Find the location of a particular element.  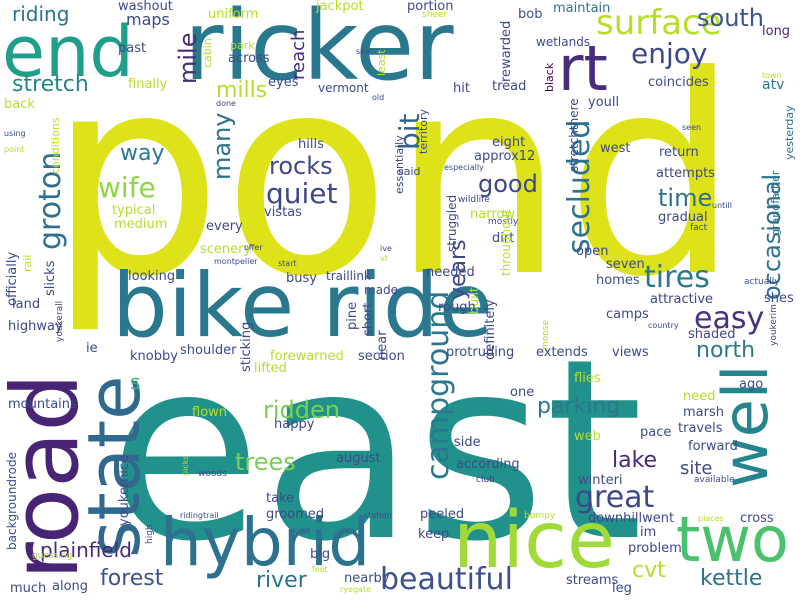

word: section is located at coordinates (381, 356).